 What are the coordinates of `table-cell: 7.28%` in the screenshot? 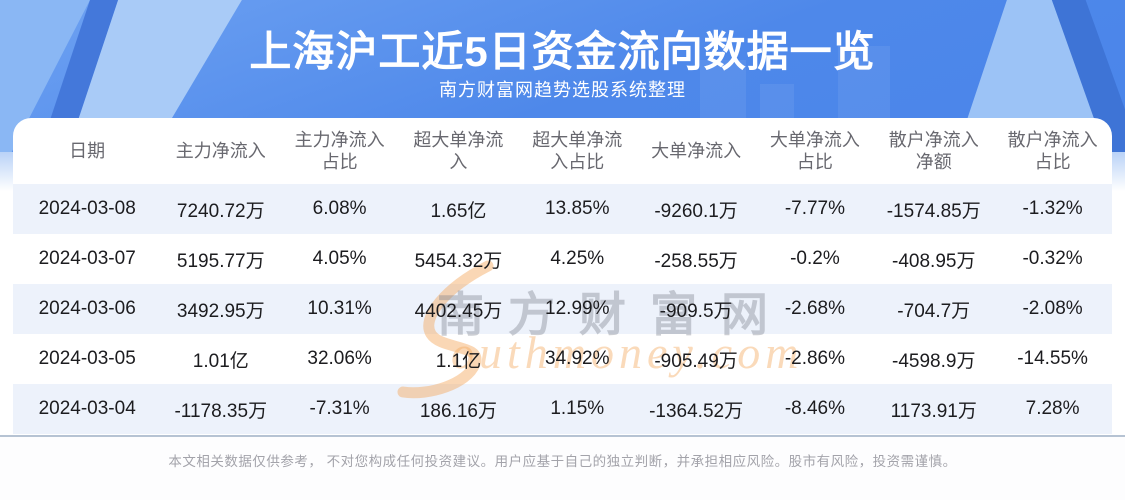 It's located at (1052, 408).